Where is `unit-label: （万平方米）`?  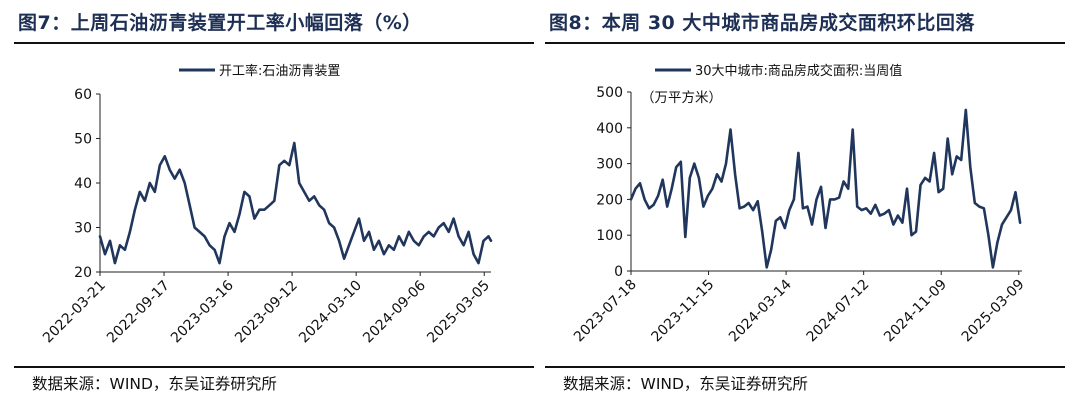 unit-label: （万平方米） is located at coordinates (681, 98).